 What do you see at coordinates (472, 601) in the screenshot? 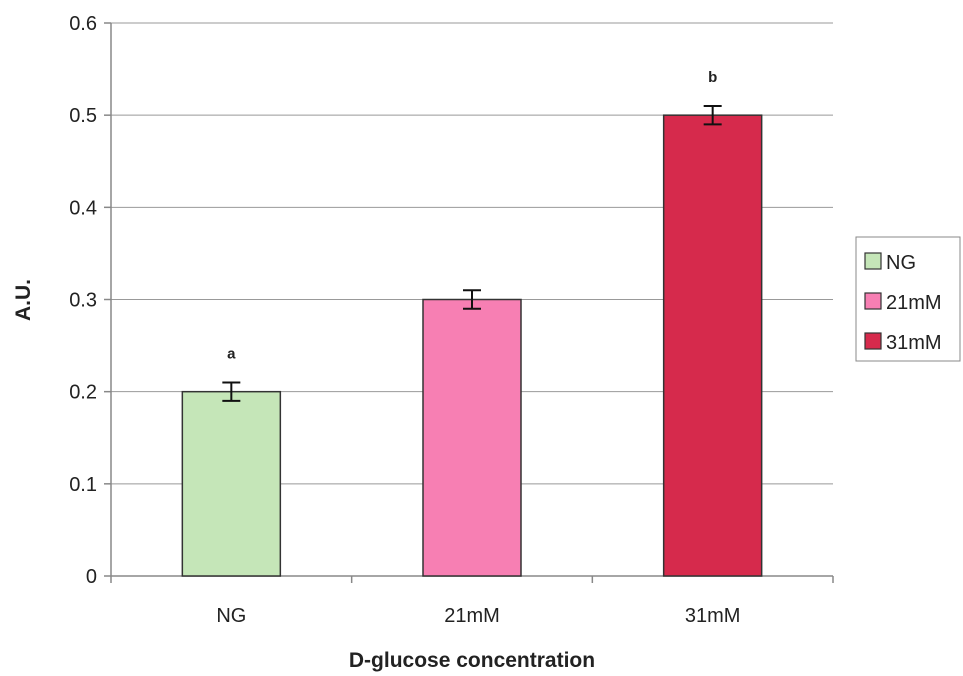
I see `x-axis-ticks: NG 21mM 31mM` at bounding box center [472, 601].